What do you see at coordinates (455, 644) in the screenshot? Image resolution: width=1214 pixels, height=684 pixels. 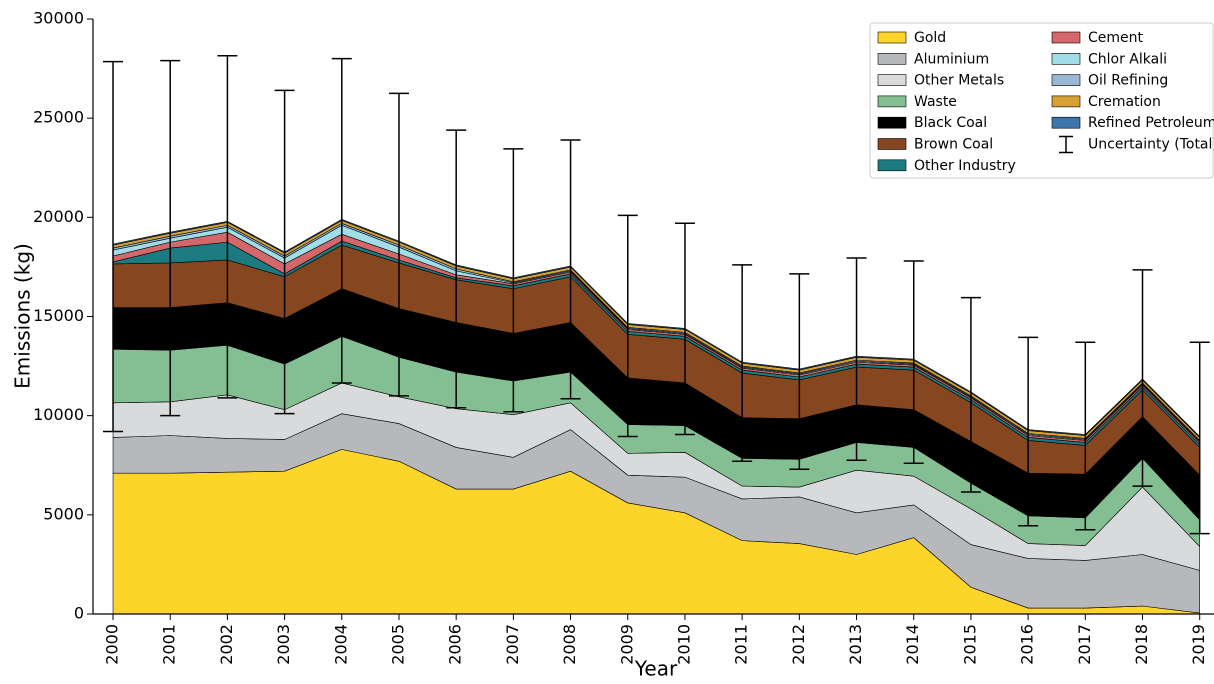 I see `x-tick-label: 2006` at bounding box center [455, 644].